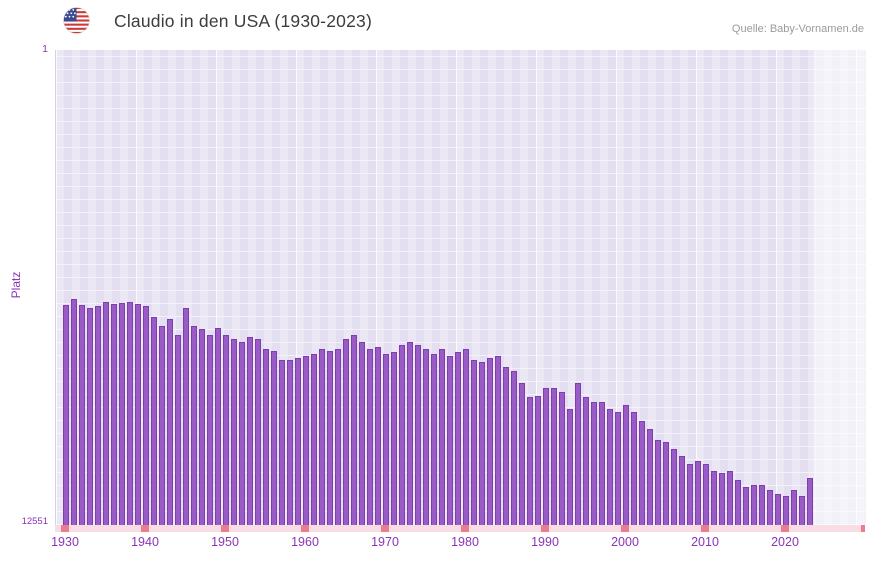  What do you see at coordinates (338, 437) in the screenshot?
I see `bar-year-1964` at bounding box center [338, 437].